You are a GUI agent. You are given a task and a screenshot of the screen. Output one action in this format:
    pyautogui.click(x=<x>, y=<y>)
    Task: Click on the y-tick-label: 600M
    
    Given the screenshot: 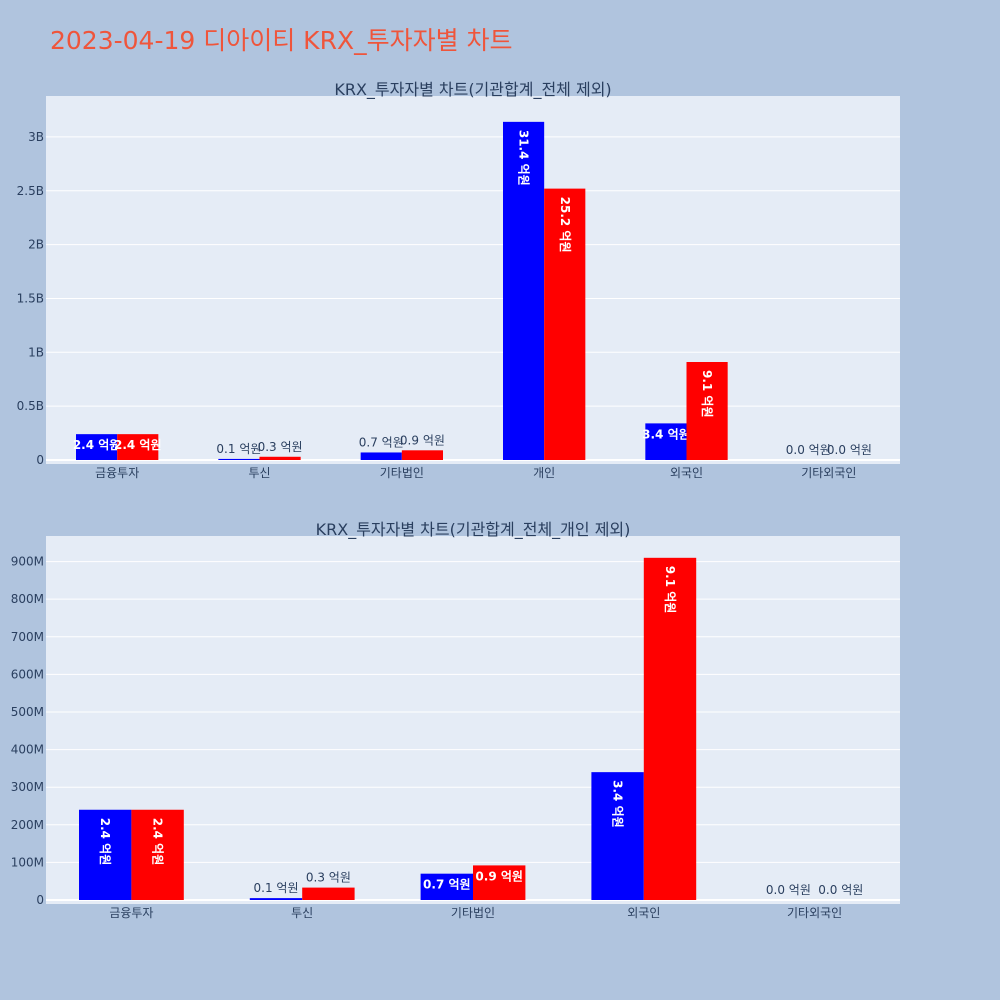 What is the action you would take?
    pyautogui.click(x=27, y=674)
    